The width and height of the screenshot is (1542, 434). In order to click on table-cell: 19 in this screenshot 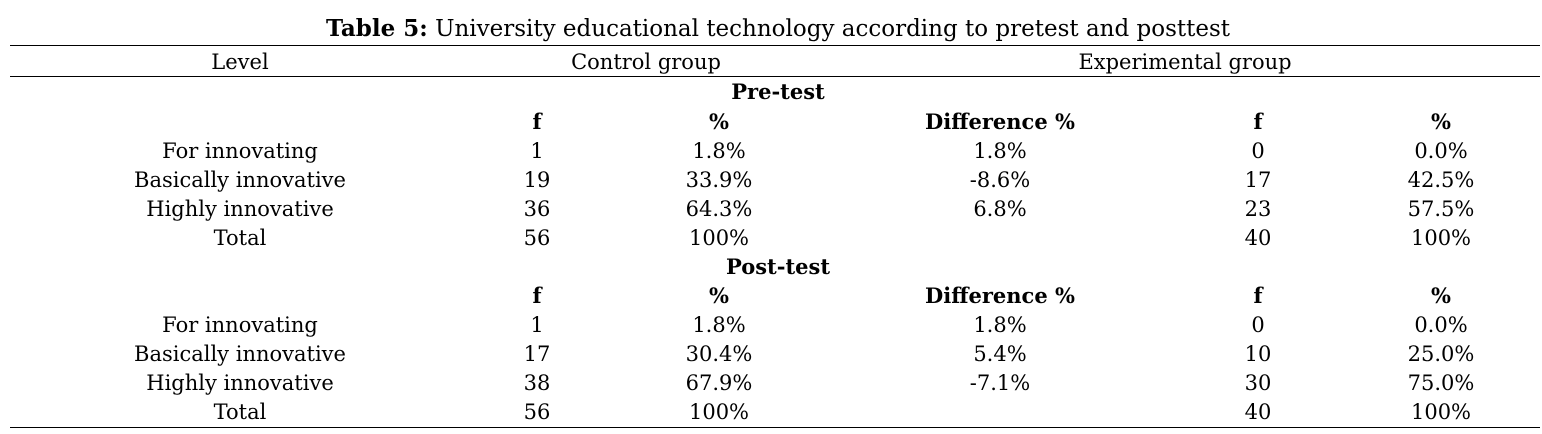, I will do `click(537, 180)`.